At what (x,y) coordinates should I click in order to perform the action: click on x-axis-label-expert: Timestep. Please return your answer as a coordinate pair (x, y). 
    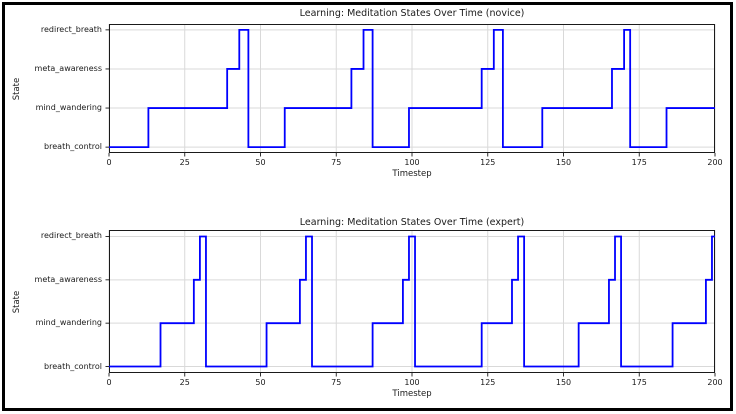
    Looking at the image, I should click on (412, 394).